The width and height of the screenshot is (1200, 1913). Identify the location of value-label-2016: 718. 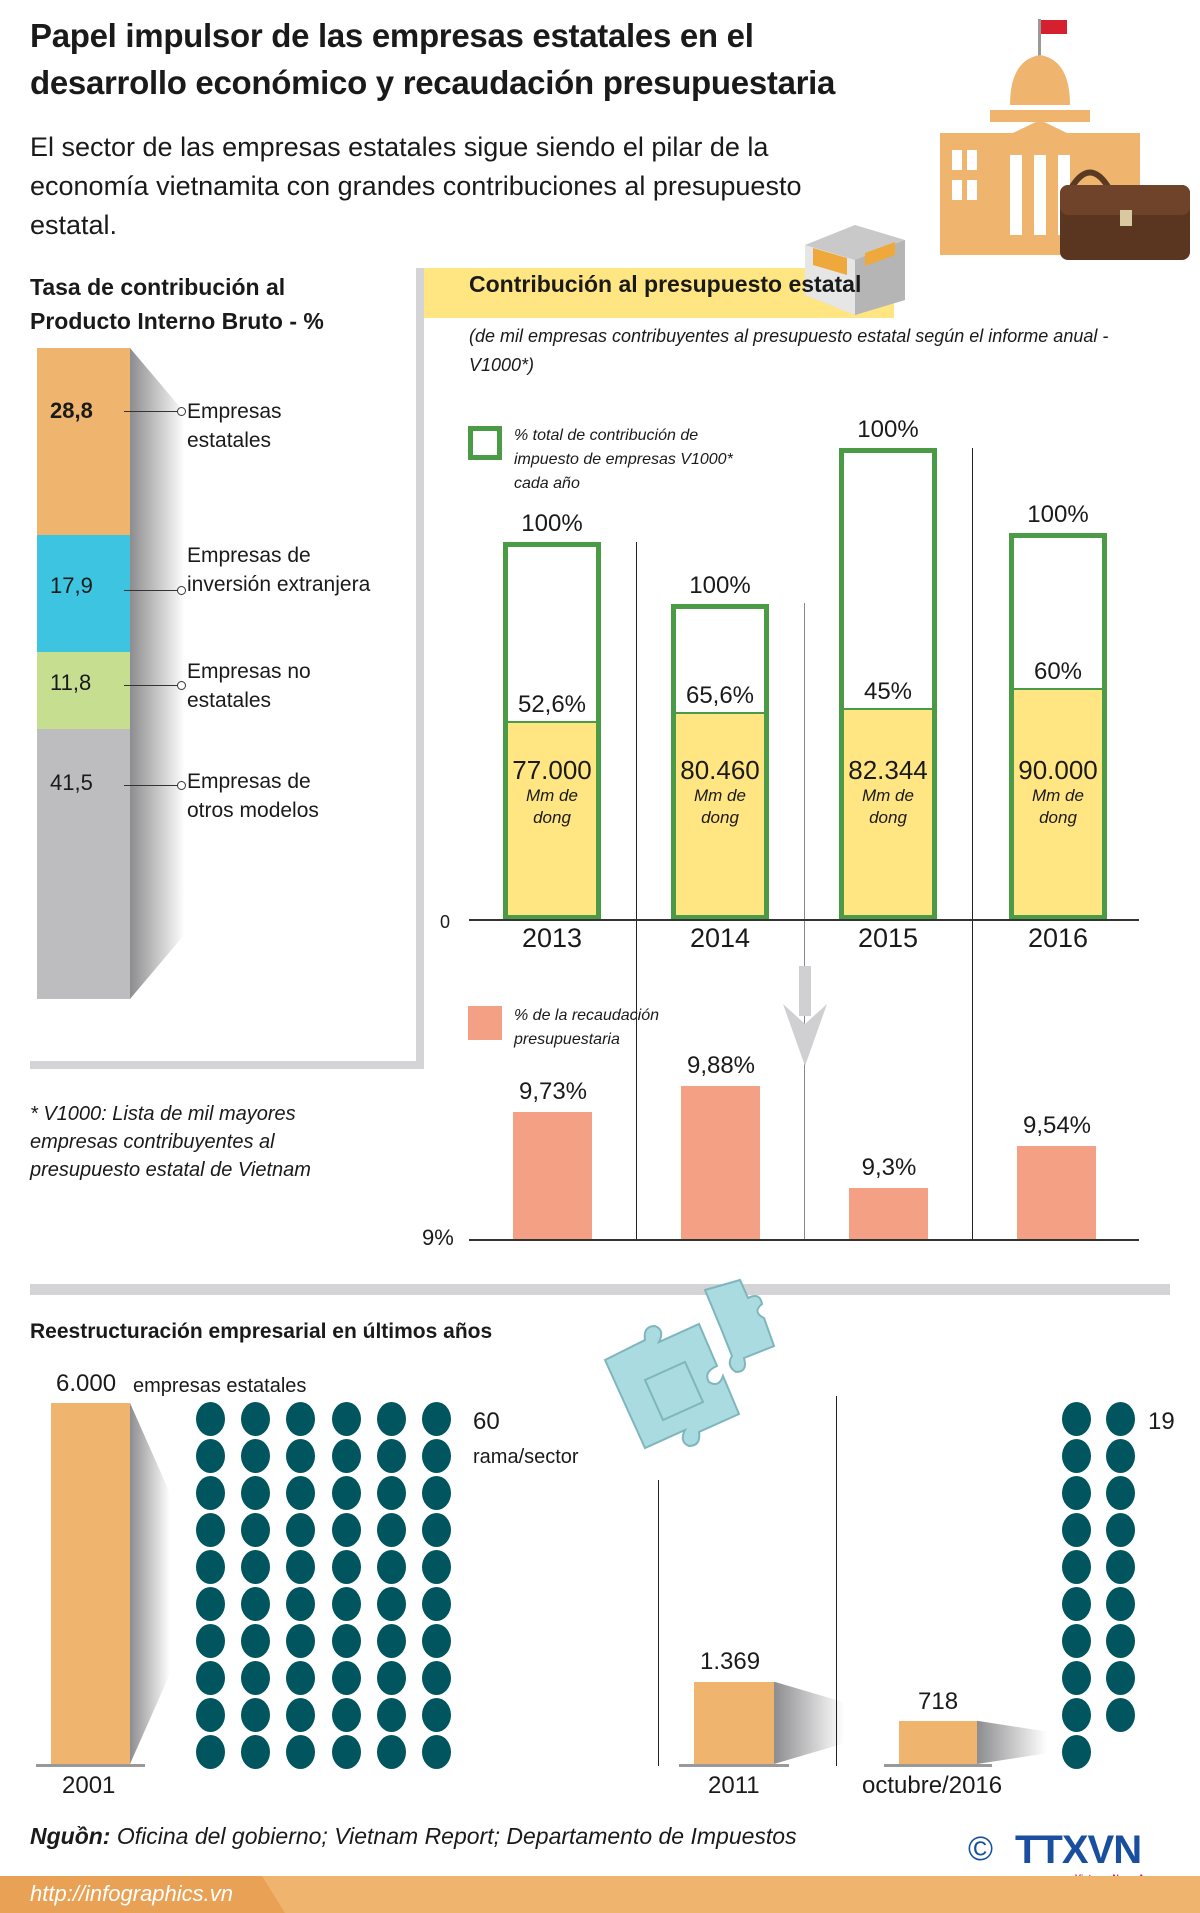
(938, 1701).